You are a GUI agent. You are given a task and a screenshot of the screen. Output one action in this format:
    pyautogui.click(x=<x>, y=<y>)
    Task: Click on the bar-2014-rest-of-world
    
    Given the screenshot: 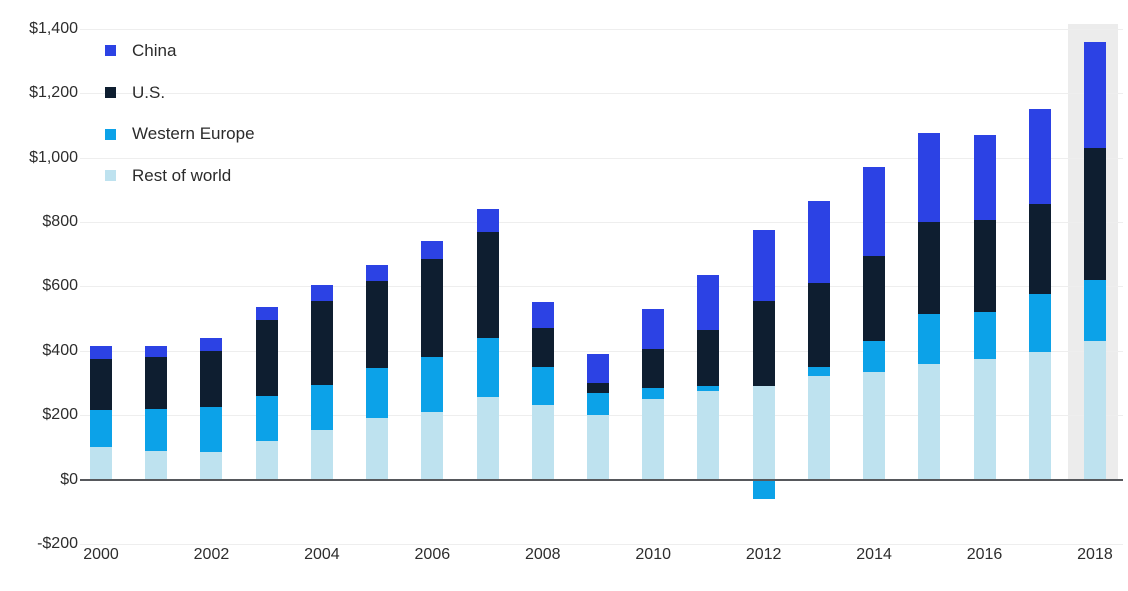 What is the action you would take?
    pyautogui.click(x=874, y=425)
    